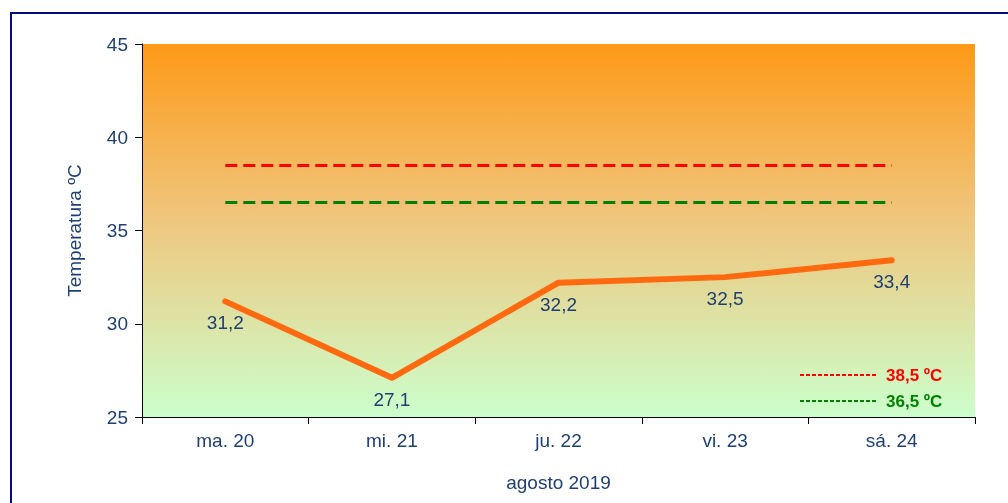 The height and width of the screenshot is (503, 1008). I want to click on data-label: 33,4, so click(892, 282).